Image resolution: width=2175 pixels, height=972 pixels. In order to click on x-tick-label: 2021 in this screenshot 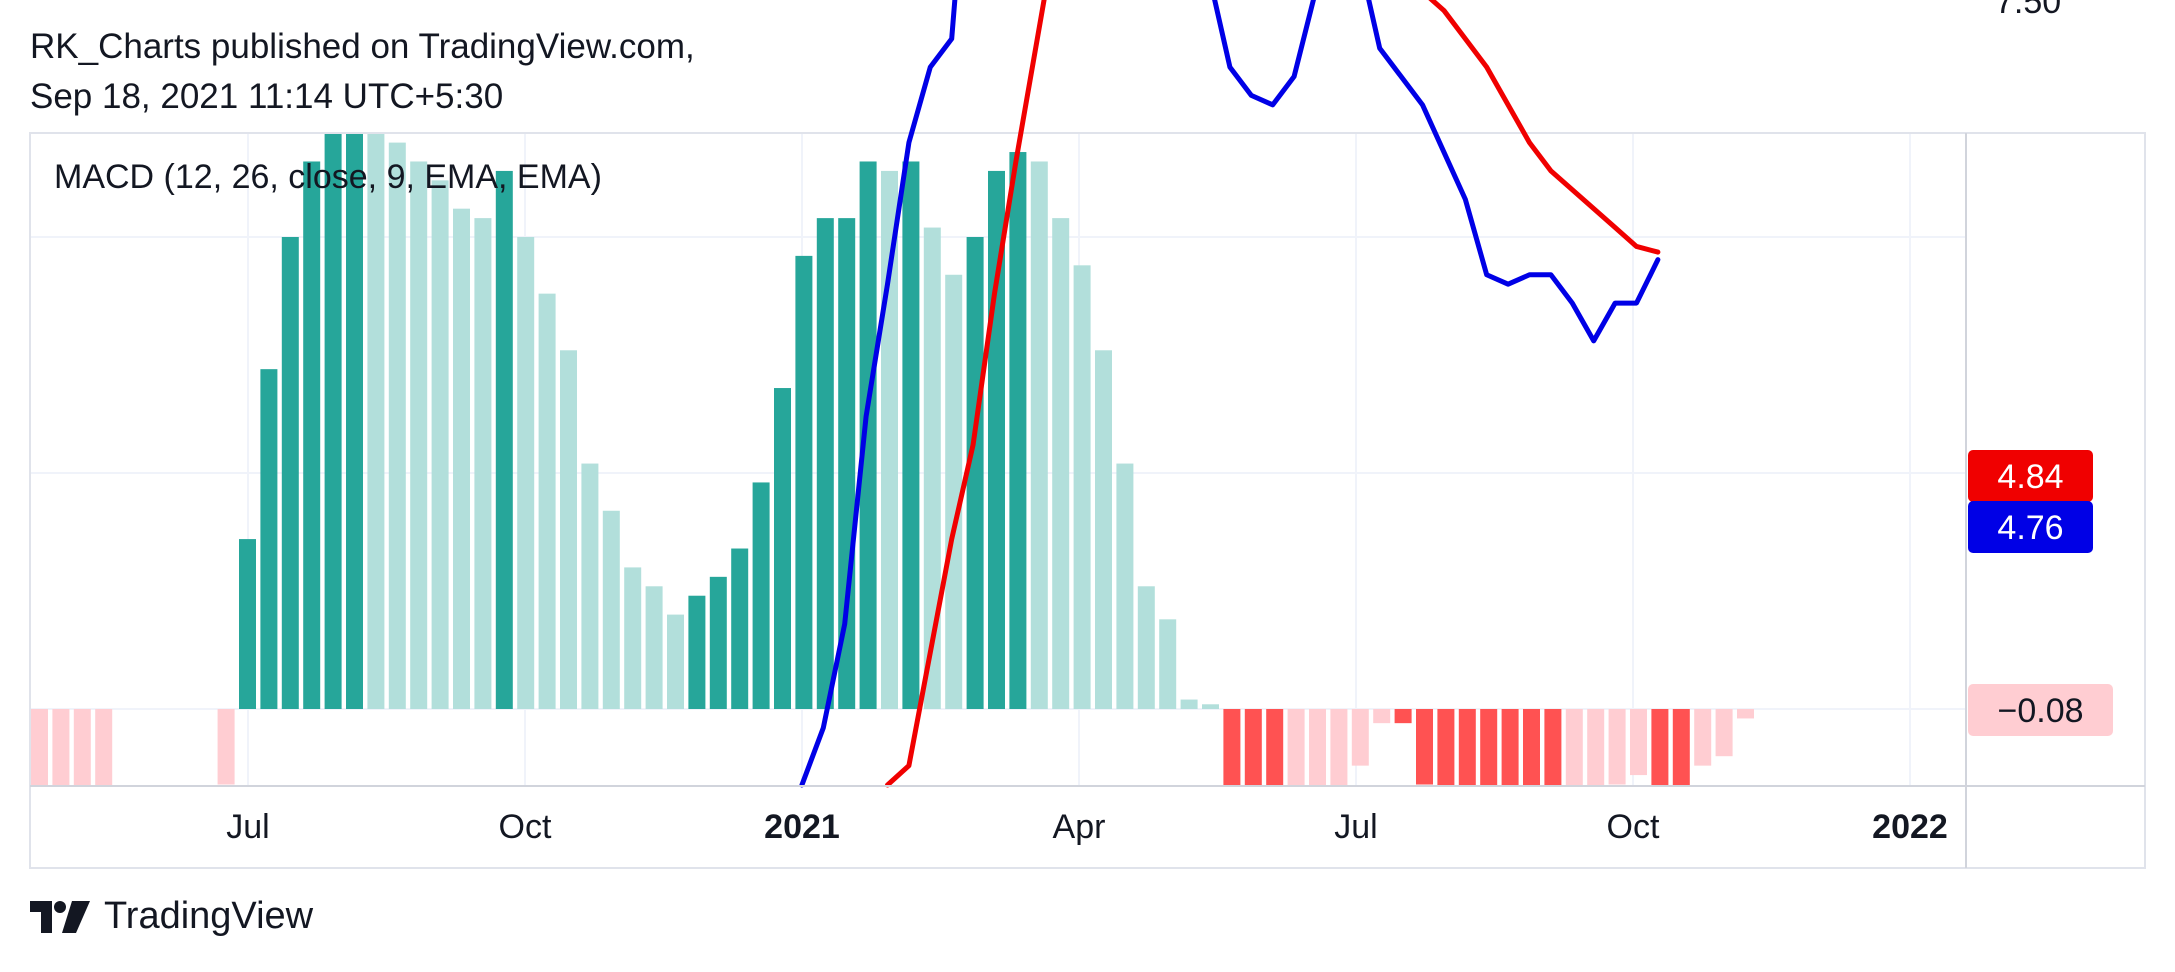, I will do `click(802, 827)`.